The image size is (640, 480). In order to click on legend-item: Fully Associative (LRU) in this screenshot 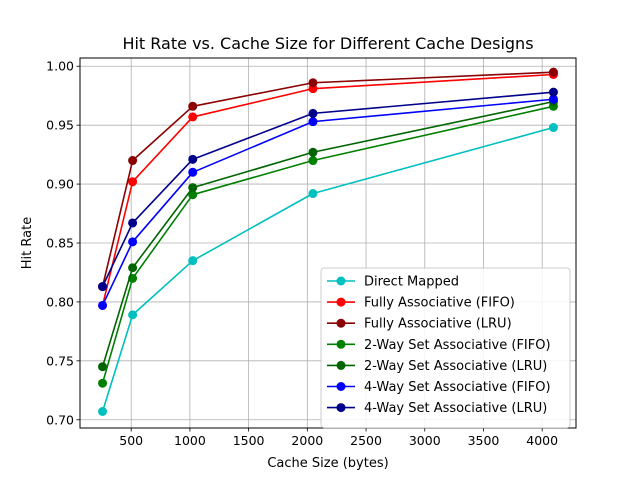, I will do `click(419, 324)`.